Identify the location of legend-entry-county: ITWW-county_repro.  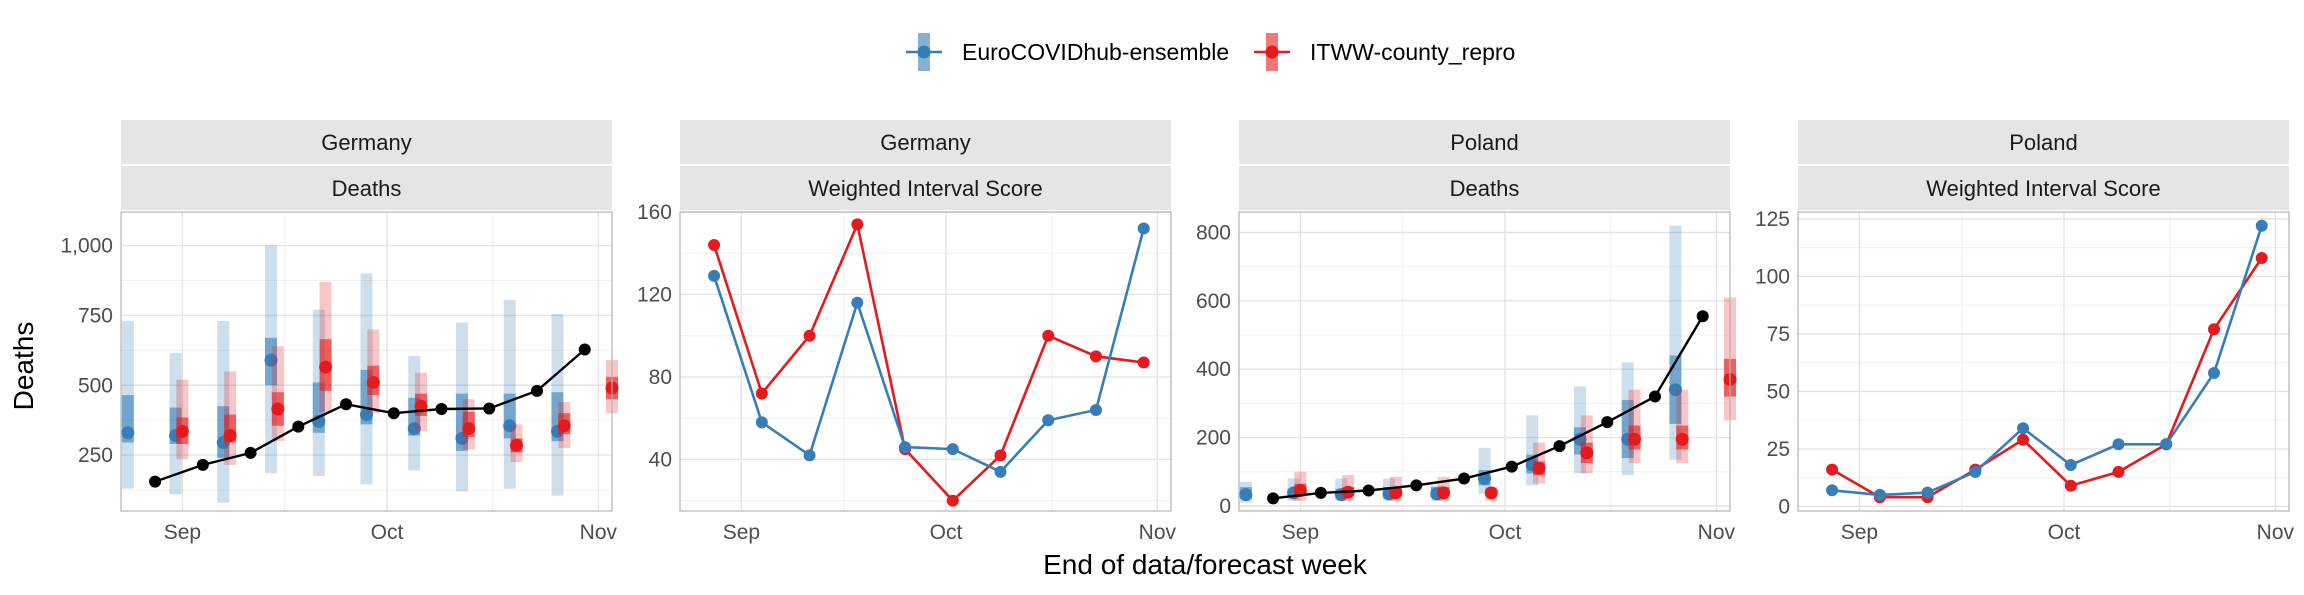
(1384, 52).